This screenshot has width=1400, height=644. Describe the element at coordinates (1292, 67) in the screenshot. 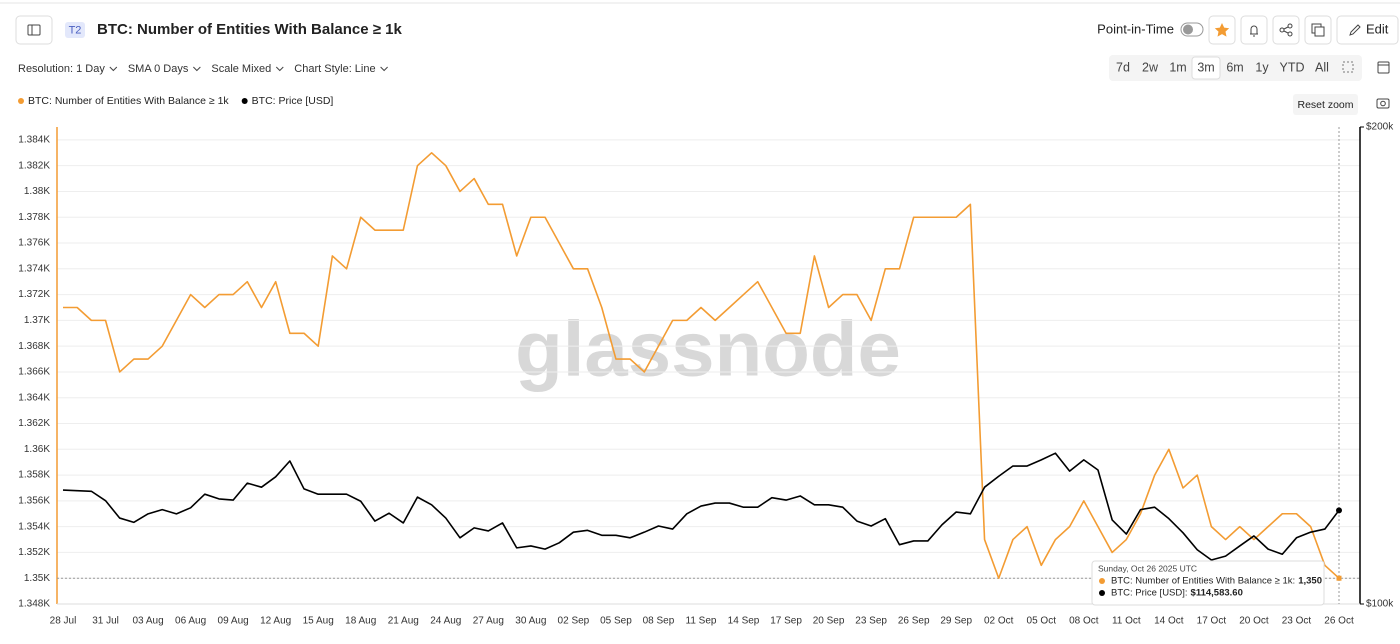

I see `range-button: YTD` at that location.